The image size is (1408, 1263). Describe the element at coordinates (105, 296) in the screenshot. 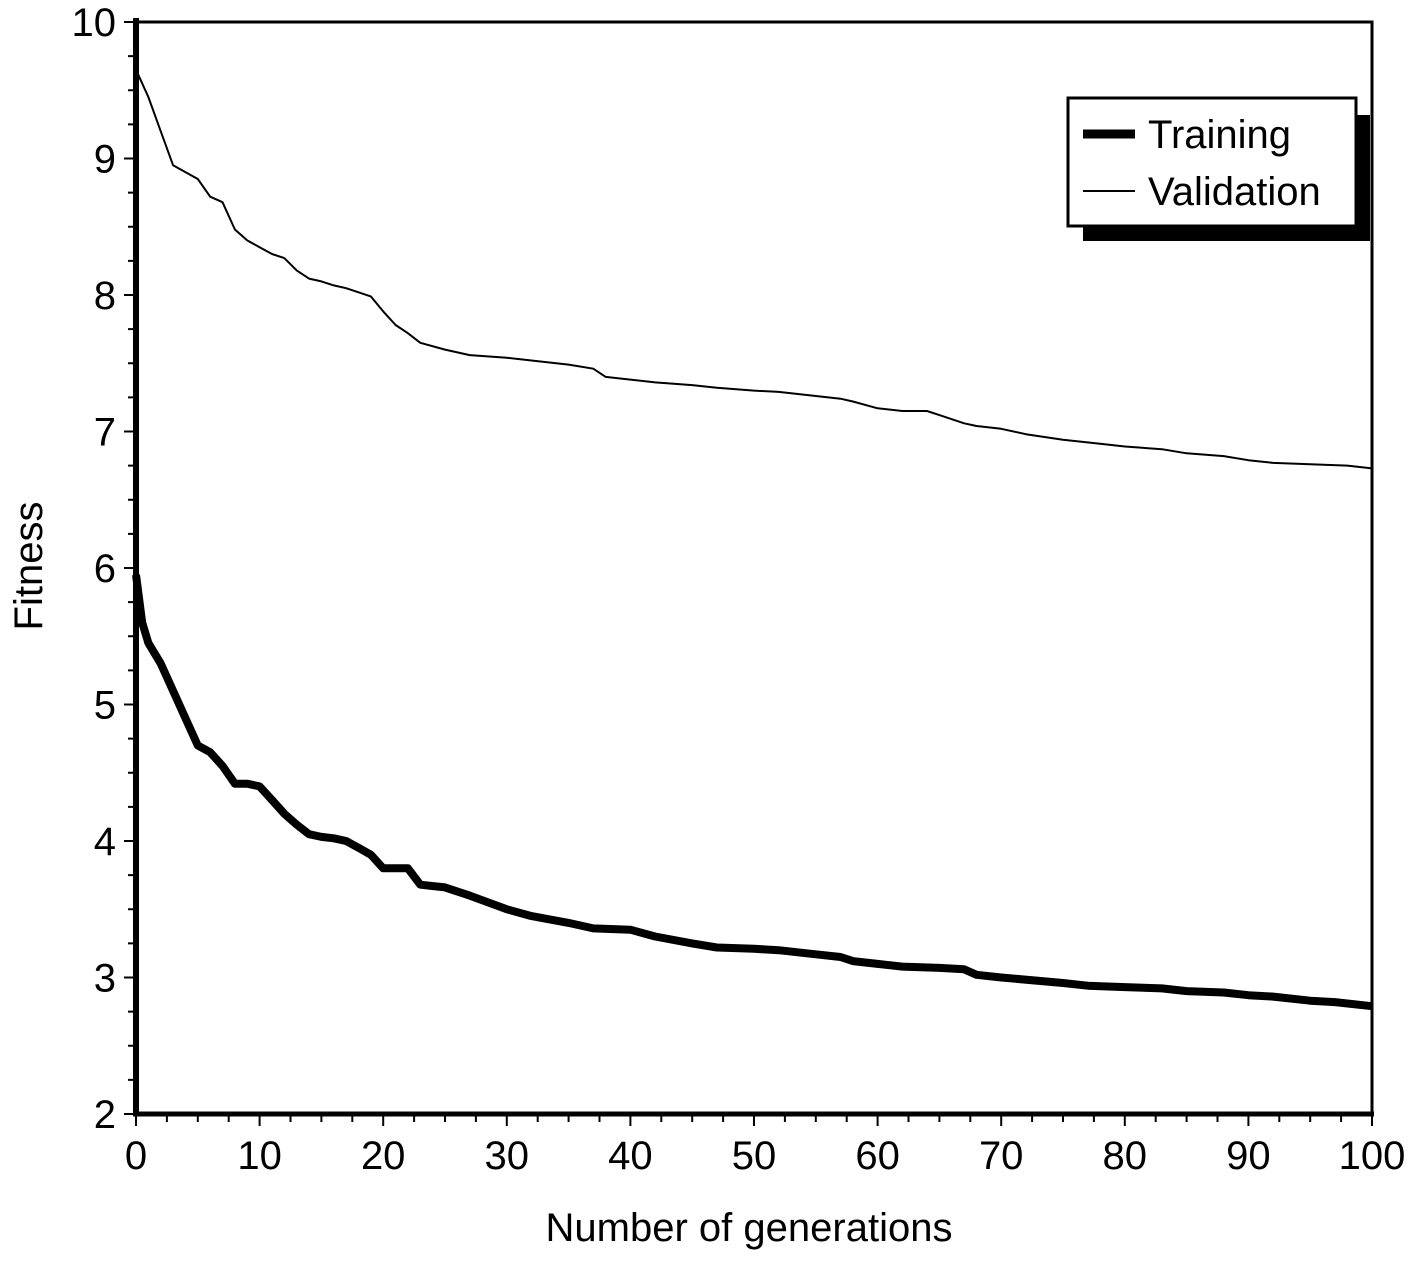

I see `y-tick-label: 8` at that location.